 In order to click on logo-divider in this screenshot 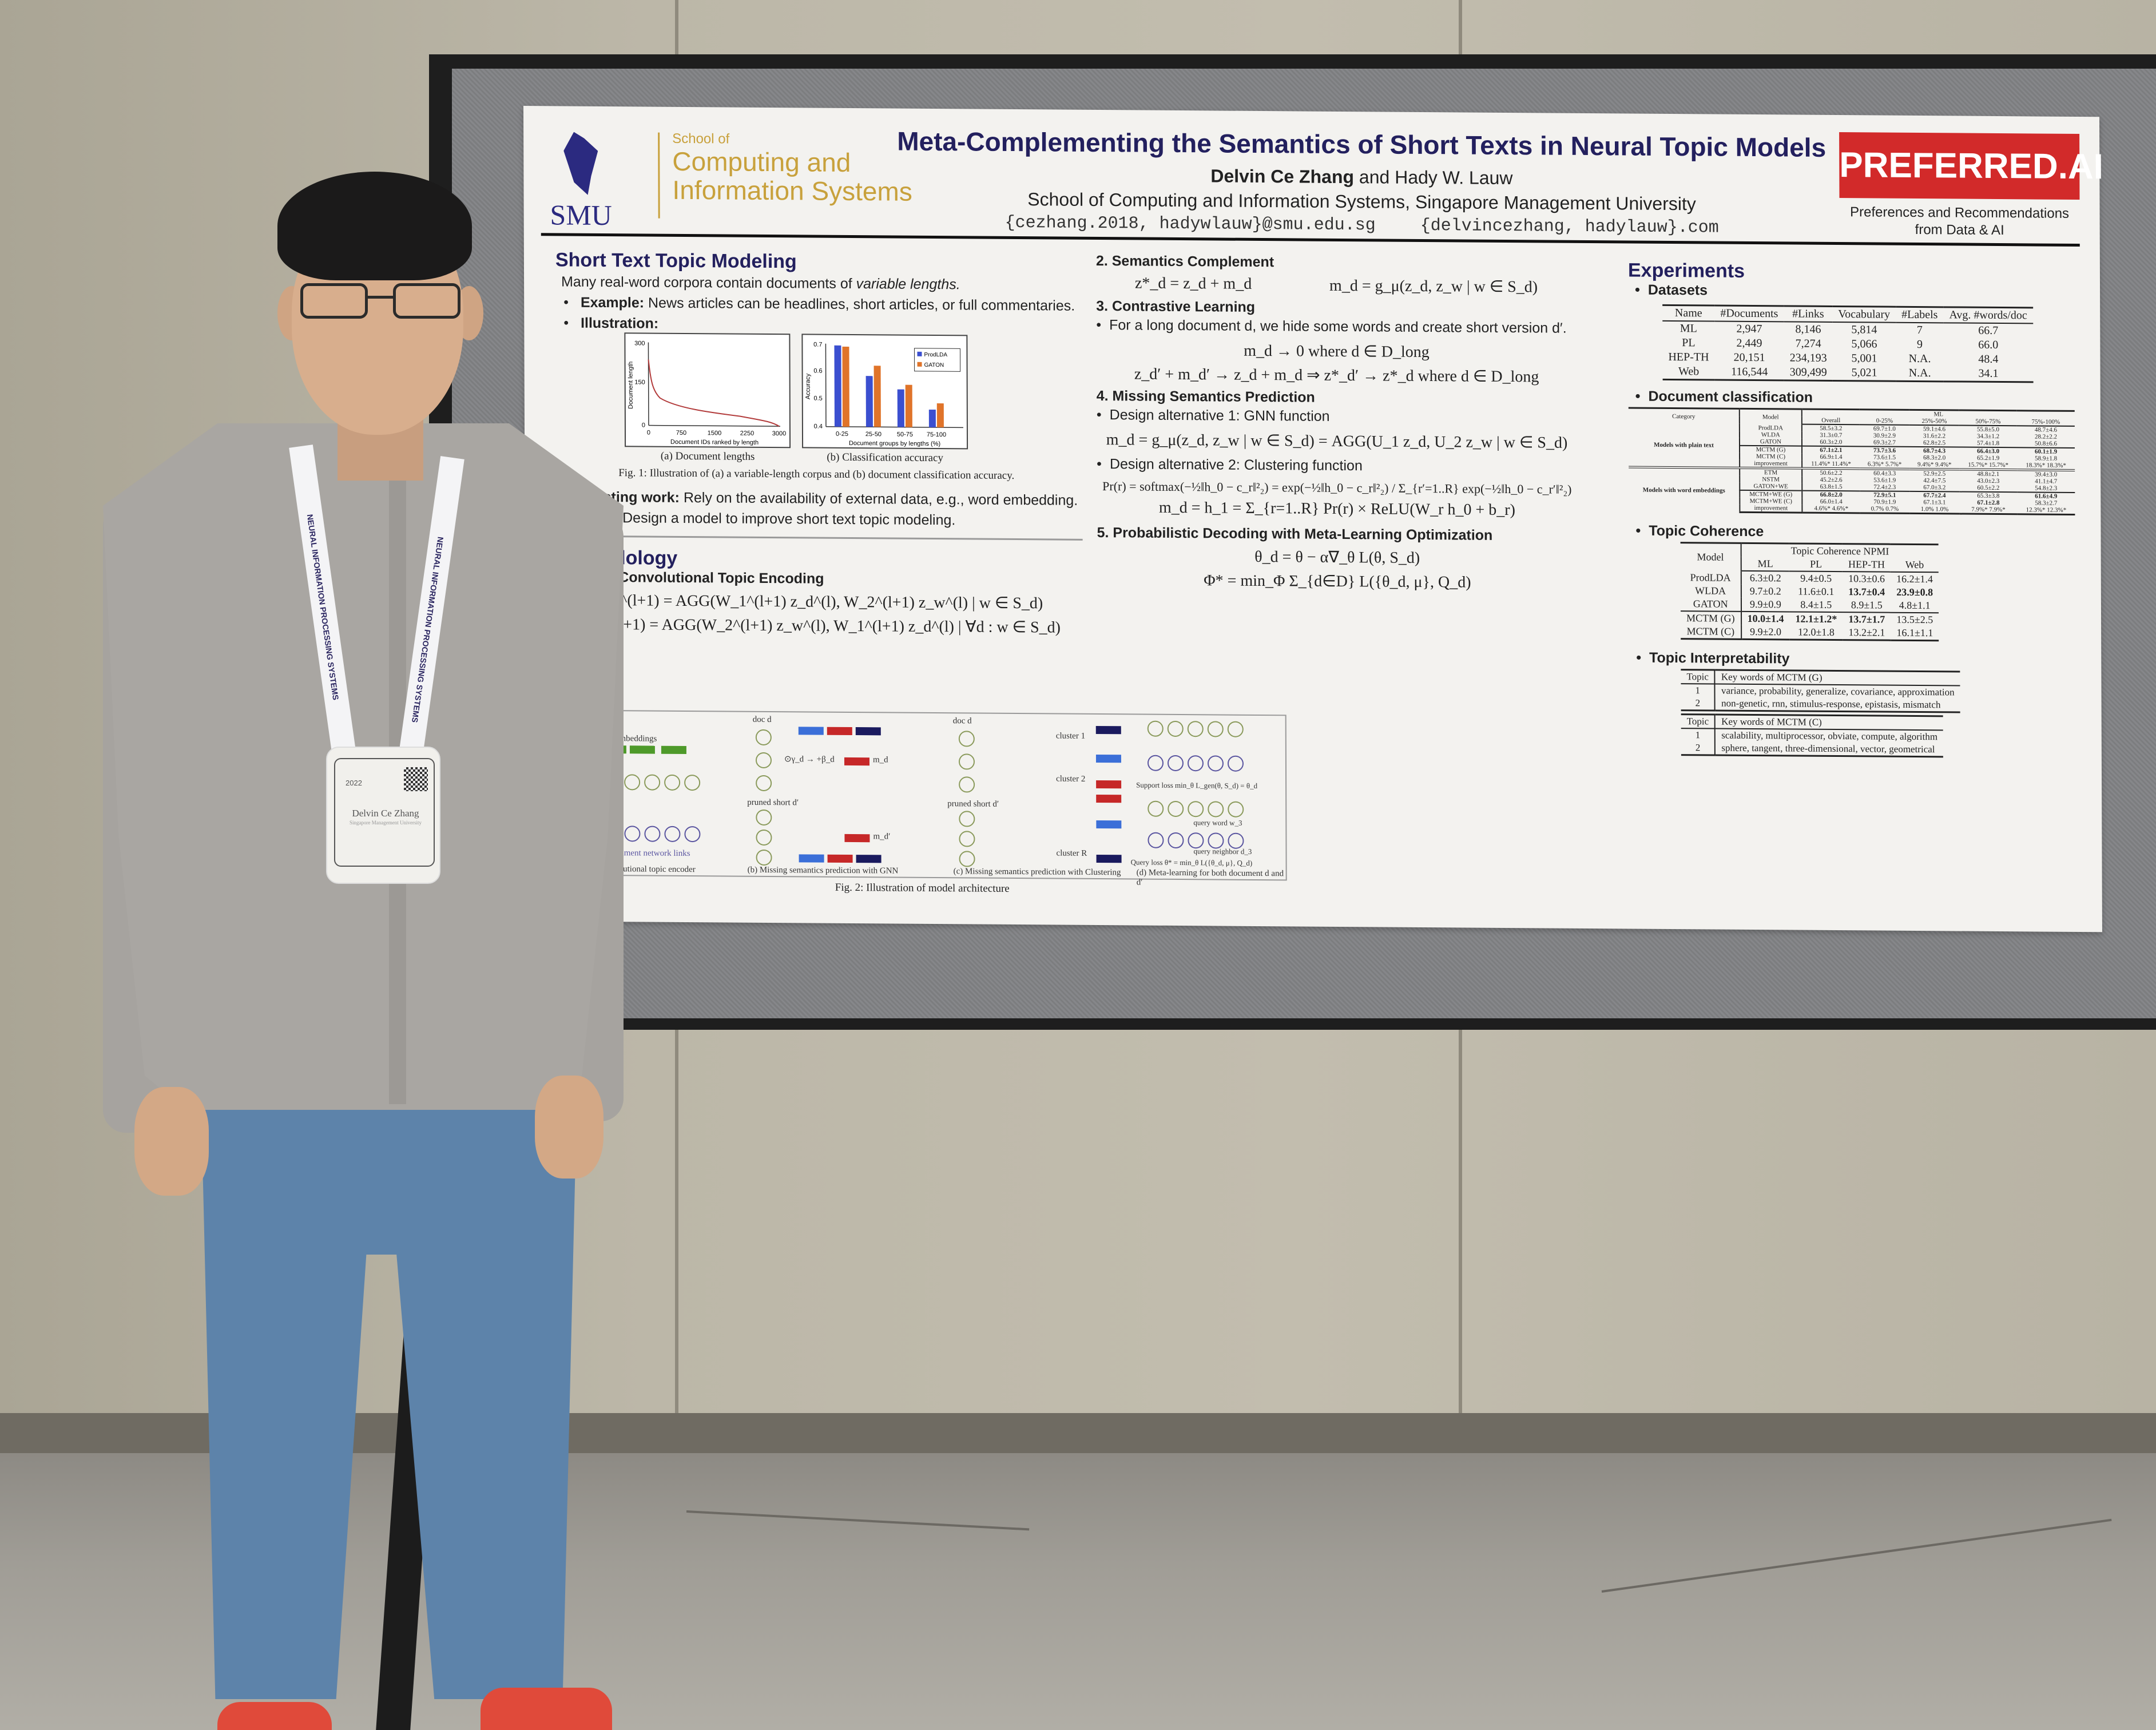, I will do `click(659, 175)`.